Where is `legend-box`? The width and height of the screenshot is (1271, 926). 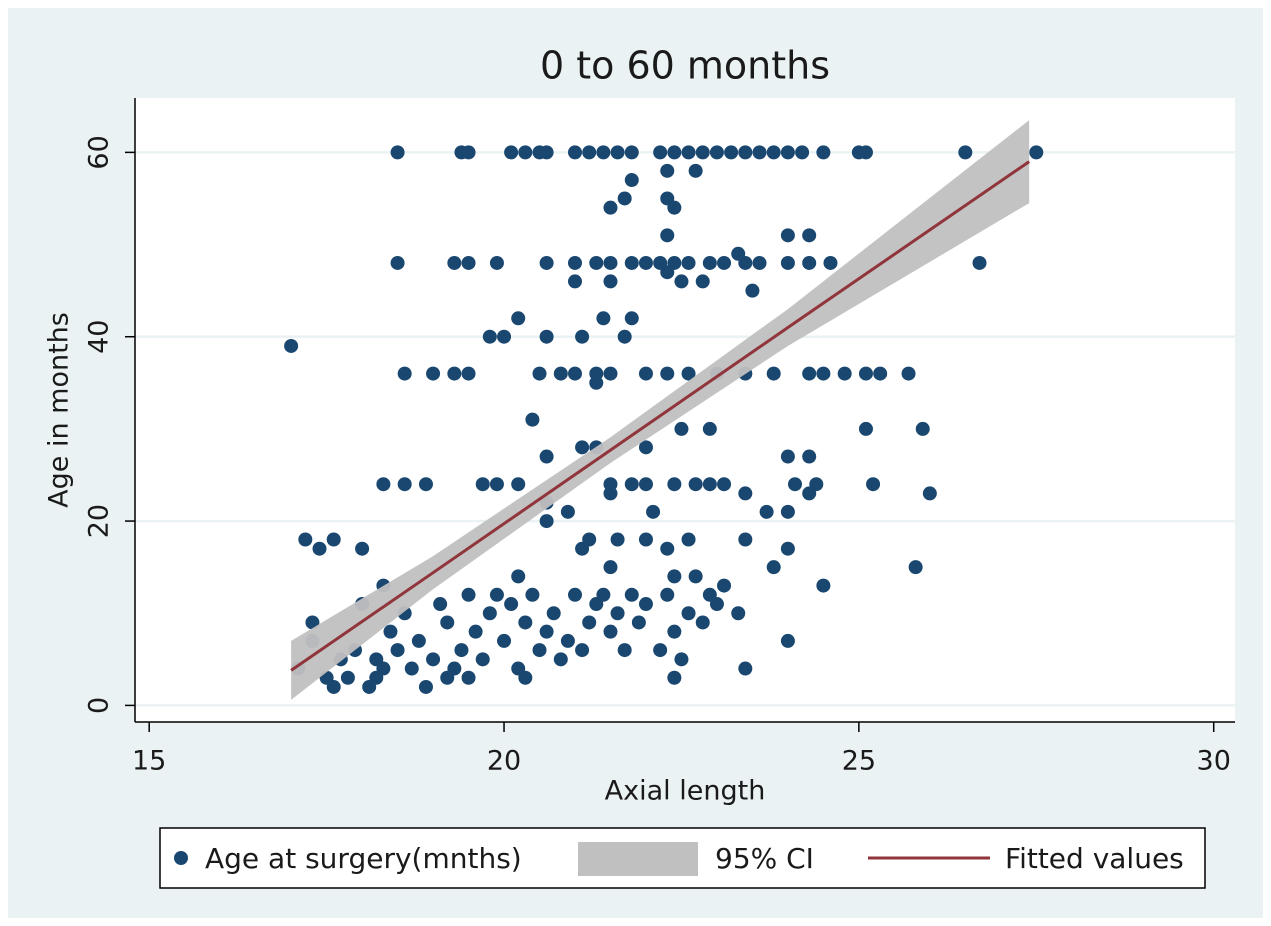 legend-box is located at coordinates (682, 858).